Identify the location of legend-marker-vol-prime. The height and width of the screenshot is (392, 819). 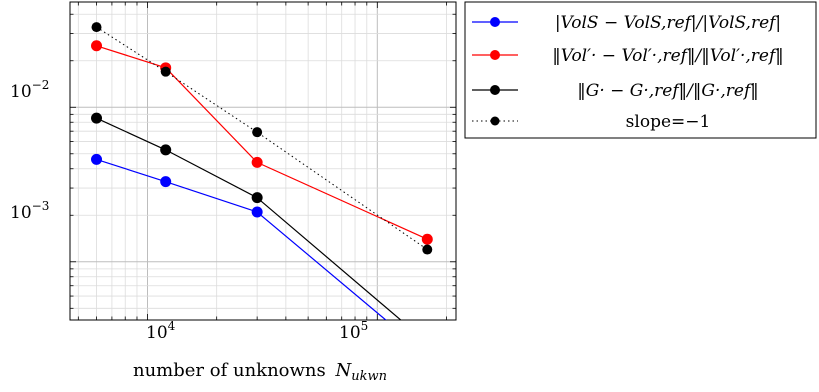
(495, 55).